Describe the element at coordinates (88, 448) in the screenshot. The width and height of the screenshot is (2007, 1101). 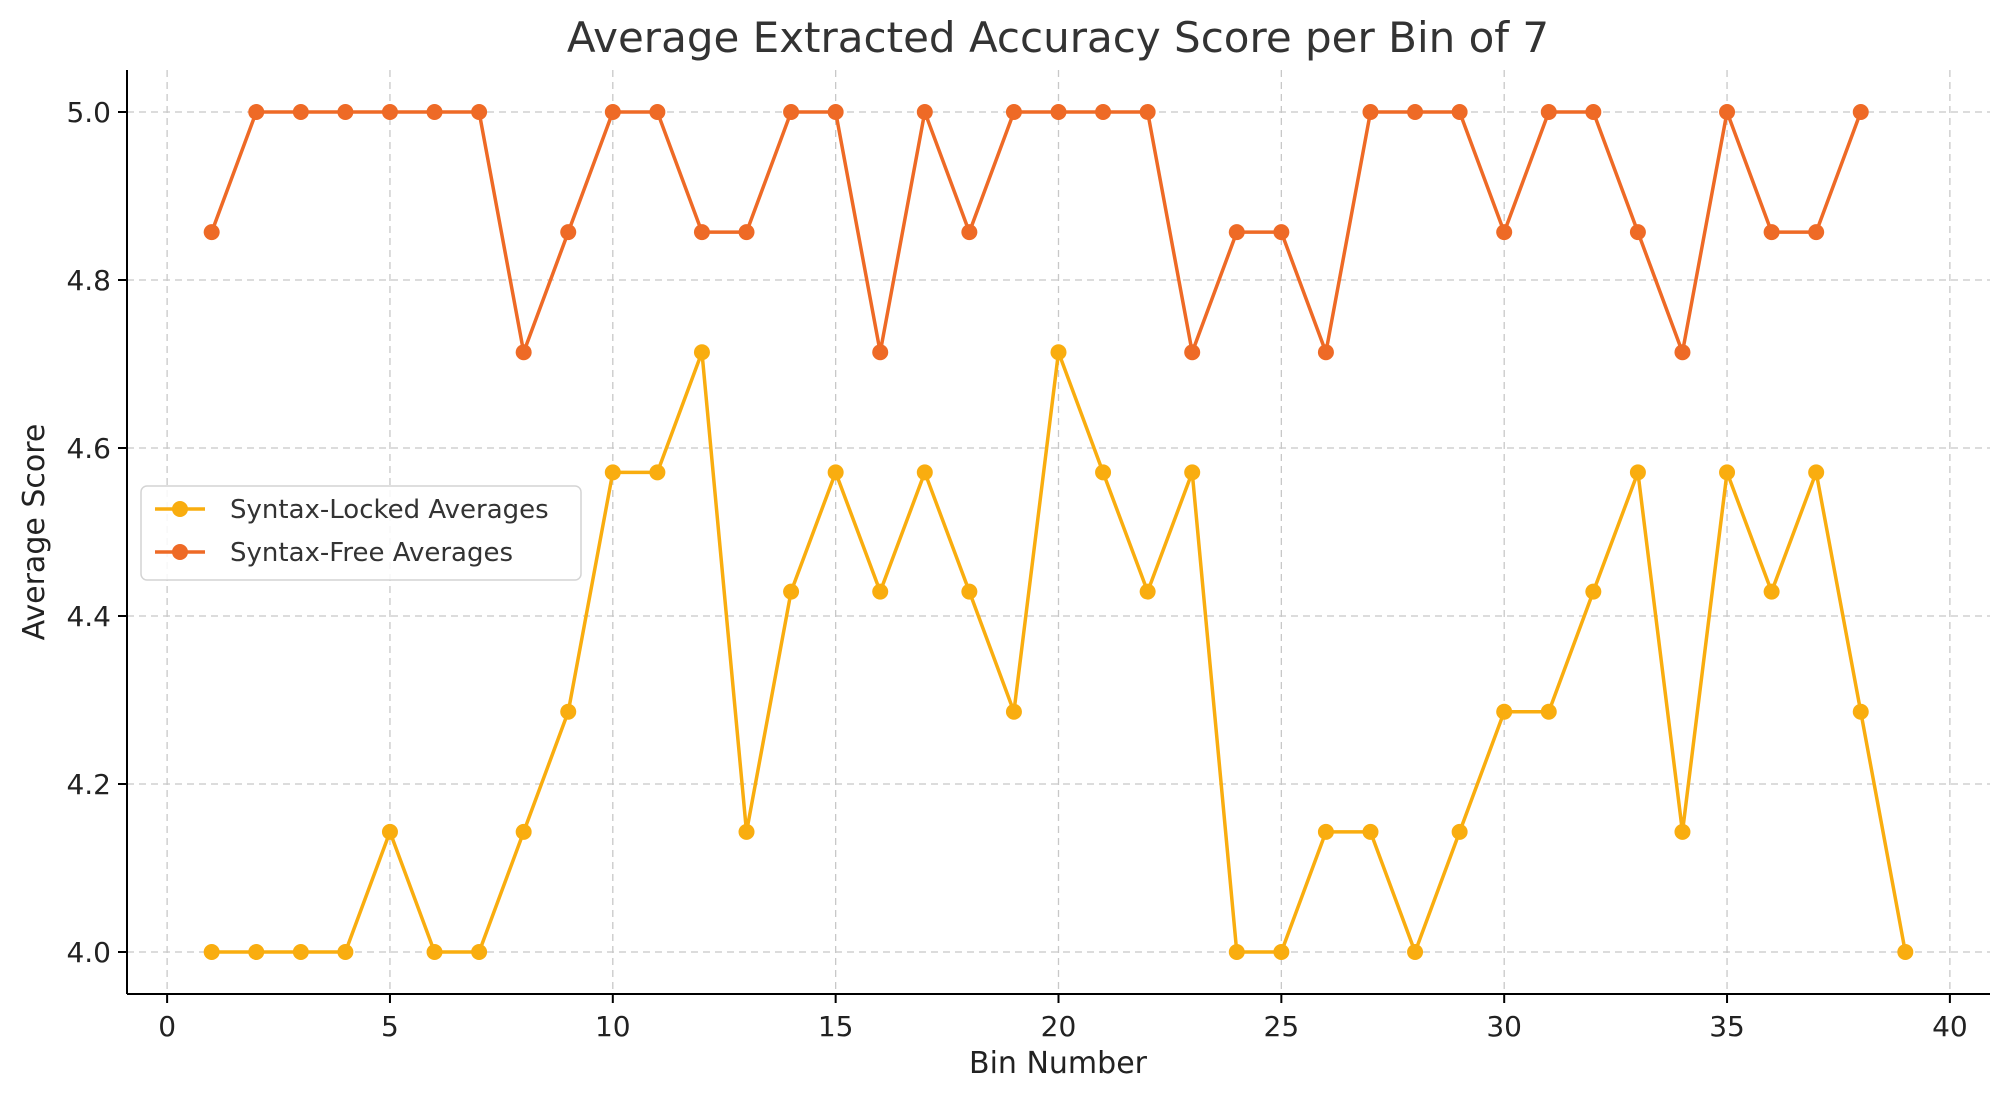
I see `y-tick-label: 4.6` at that location.